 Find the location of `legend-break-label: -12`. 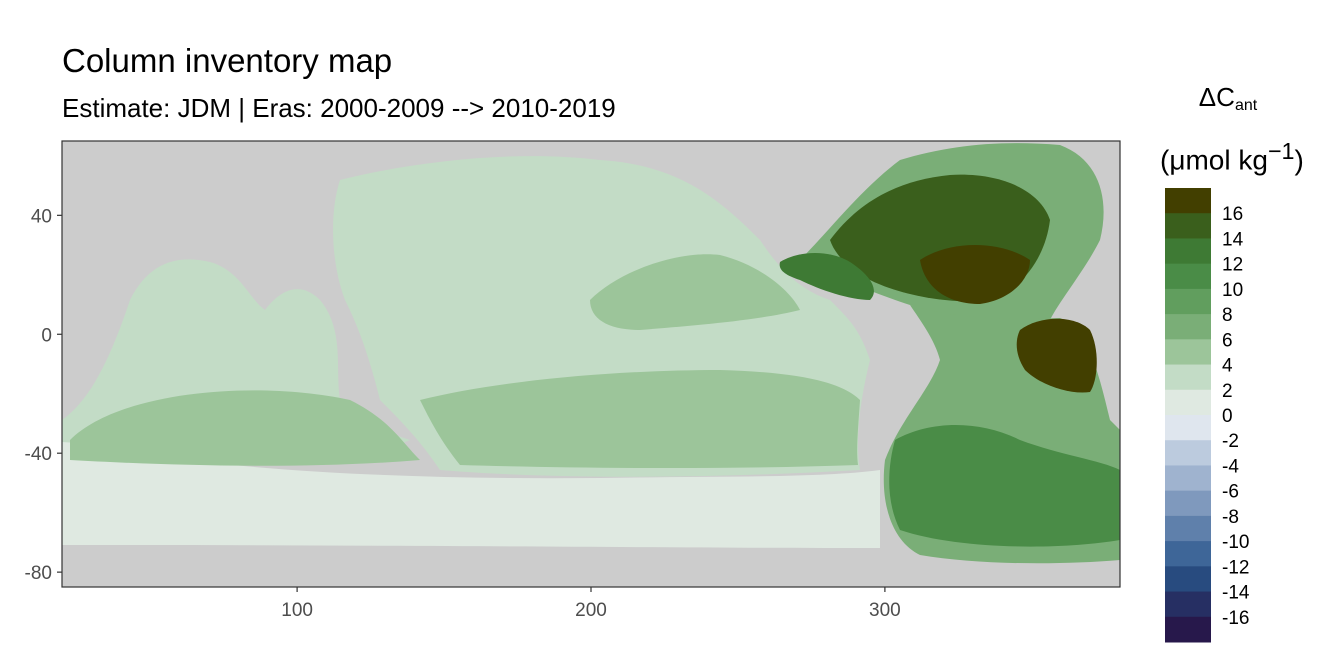

legend-break-label: -12 is located at coordinates (1235, 567).